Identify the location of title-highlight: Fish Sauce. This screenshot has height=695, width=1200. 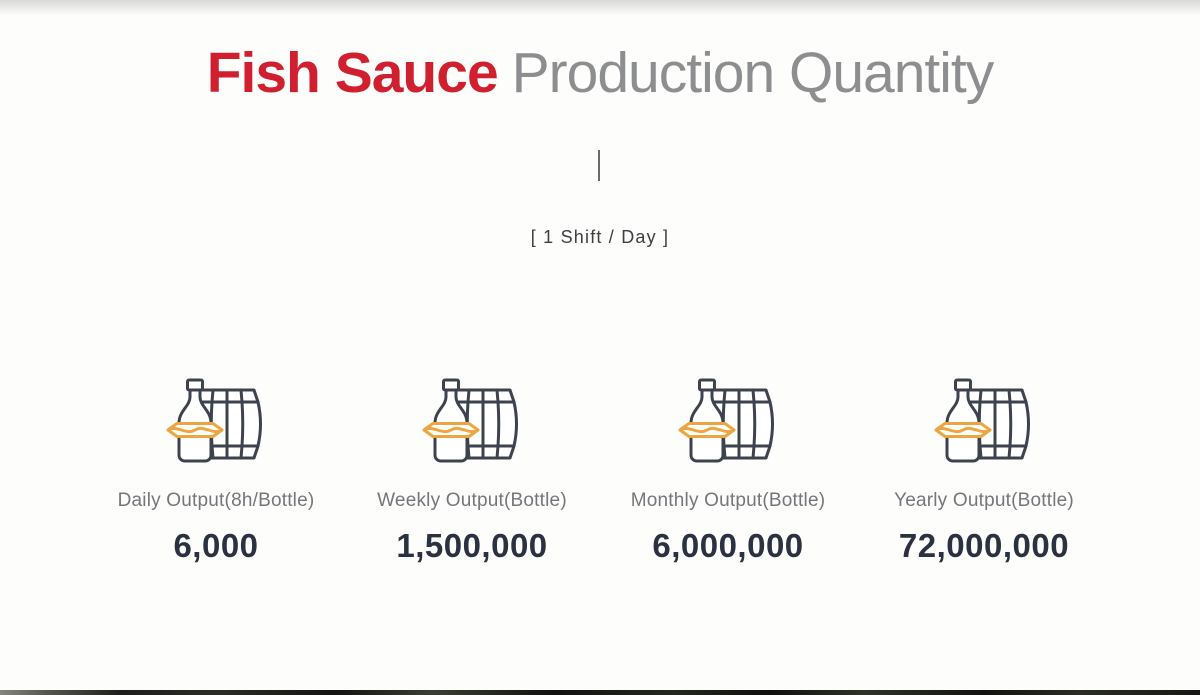
(352, 73).